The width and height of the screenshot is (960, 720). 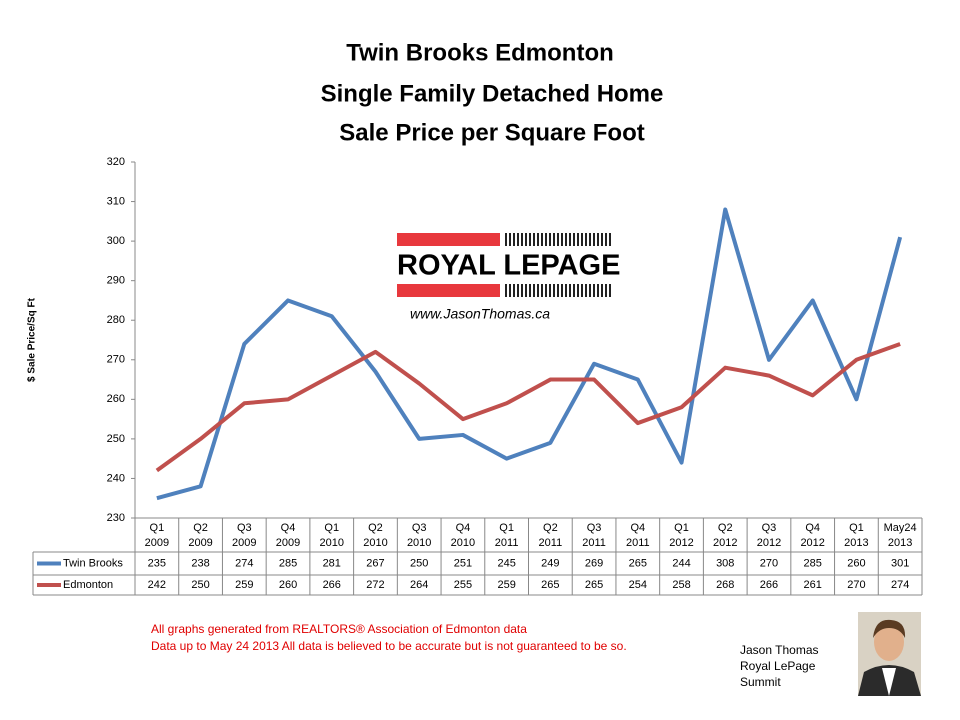 What do you see at coordinates (594, 535) in the screenshot?
I see `x-tick-label: Q3 2011` at bounding box center [594, 535].